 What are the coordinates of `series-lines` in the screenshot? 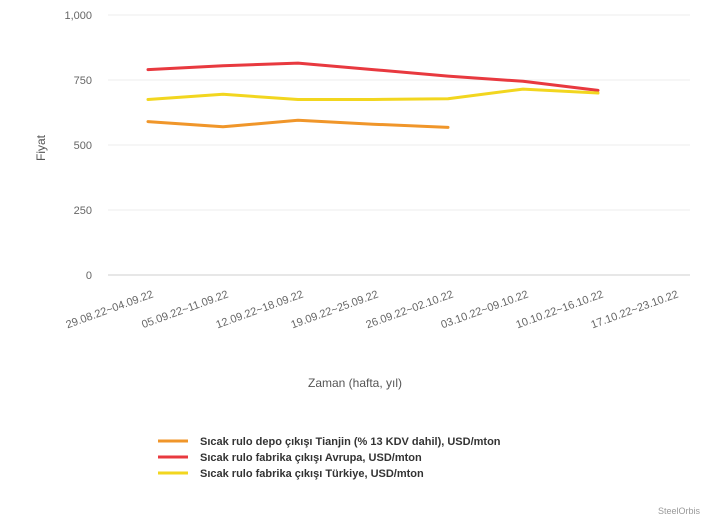 It's located at (373, 95).